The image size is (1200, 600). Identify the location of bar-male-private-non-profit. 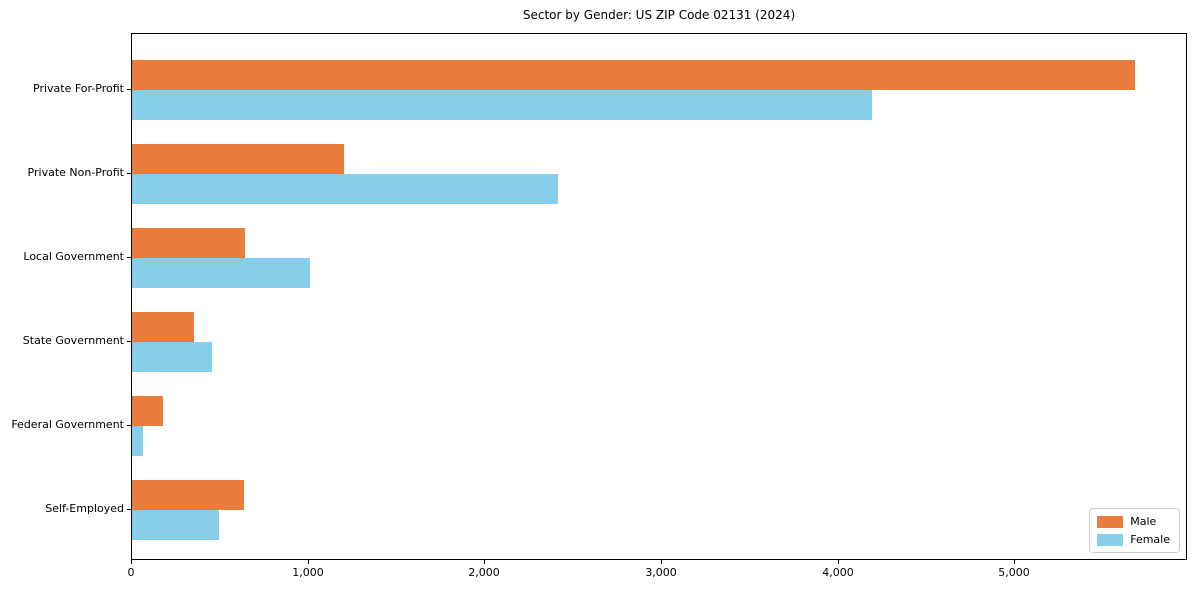
(238, 159).